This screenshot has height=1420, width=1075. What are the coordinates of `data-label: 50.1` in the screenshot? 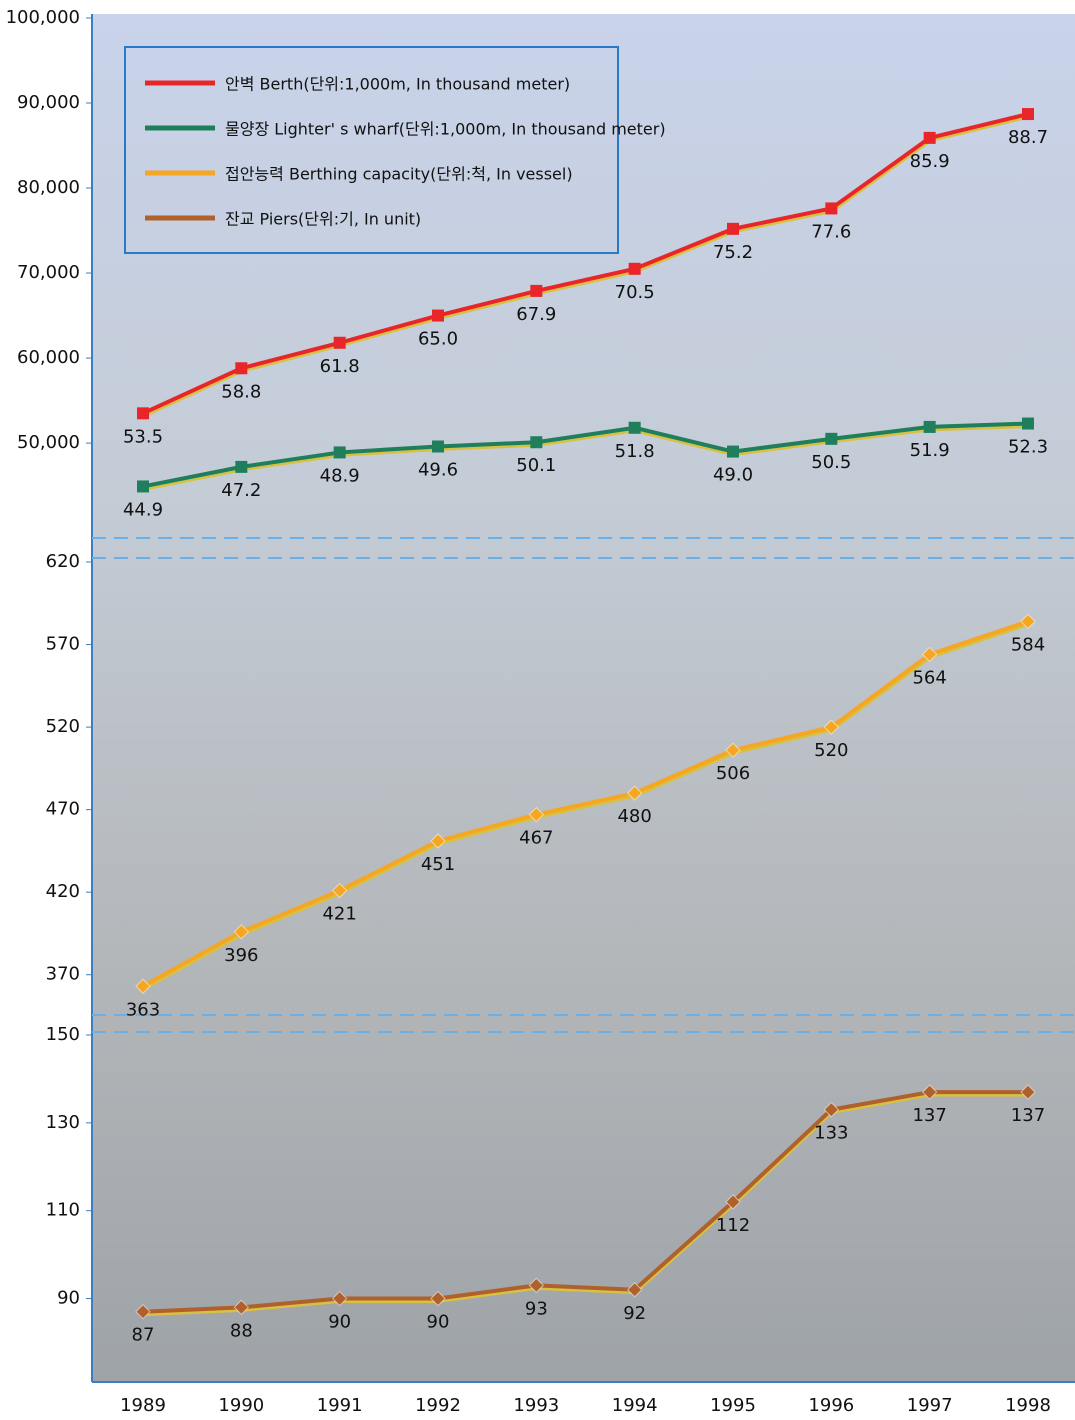 It's located at (536, 465).